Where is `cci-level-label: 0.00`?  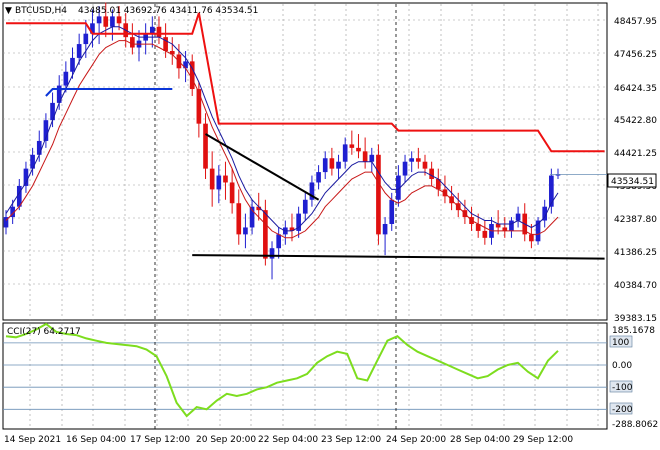 cci-level-label: 0.00 is located at coordinates (622, 366).